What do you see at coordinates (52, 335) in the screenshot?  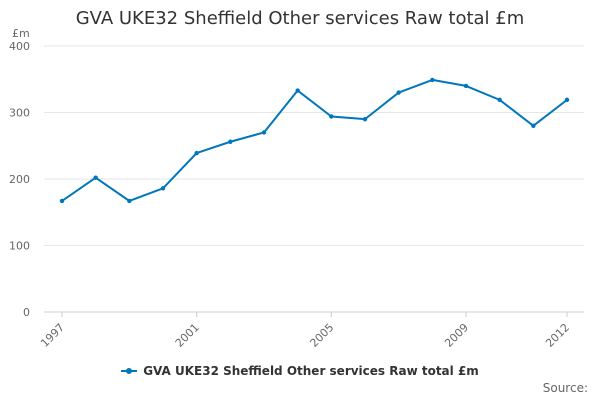 I see `x-tick-label: 1997` at bounding box center [52, 335].